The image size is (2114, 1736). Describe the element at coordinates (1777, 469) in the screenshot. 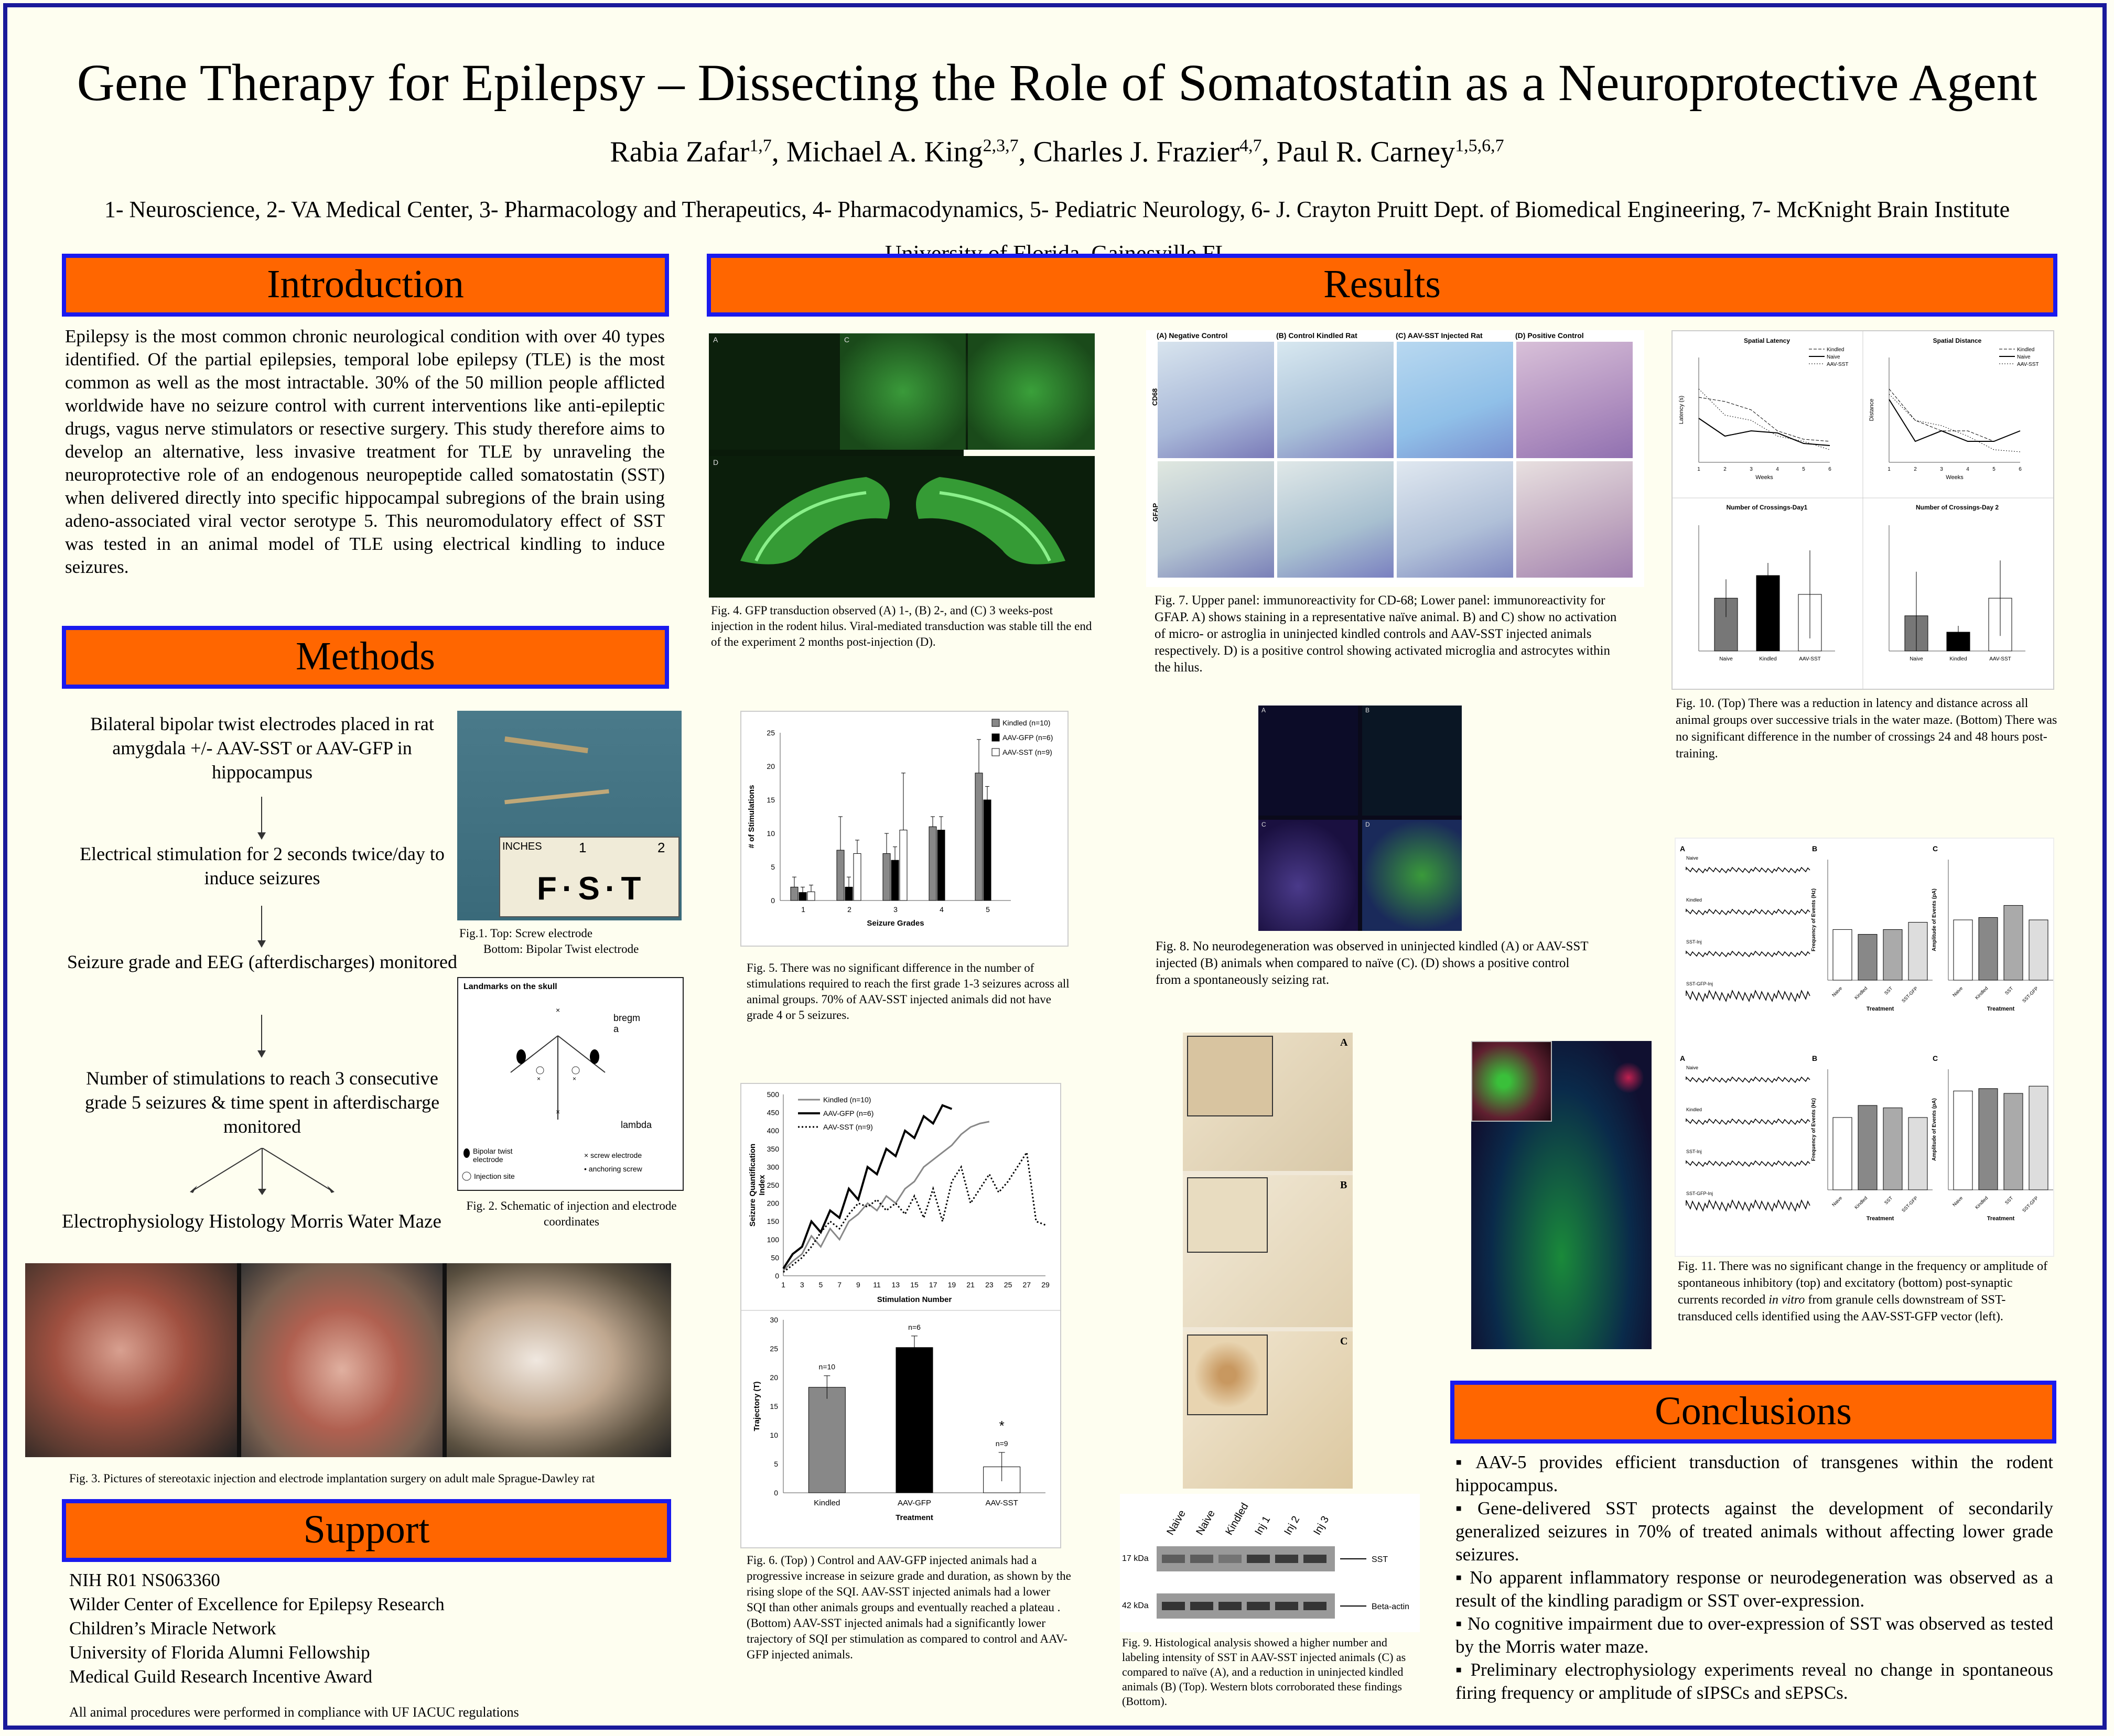

I see `fig10-x-tick: 4` at that location.